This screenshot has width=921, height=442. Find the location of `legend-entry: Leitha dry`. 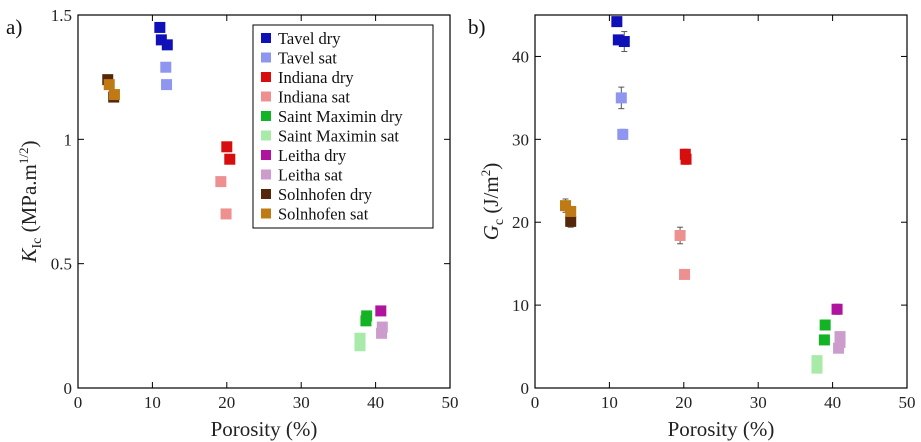

legend-entry: Leitha dry is located at coordinates (312, 155).